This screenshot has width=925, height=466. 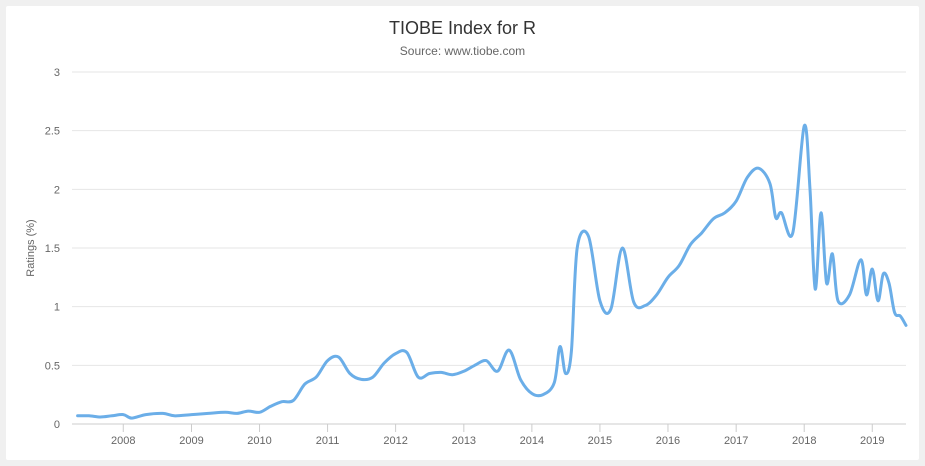 What do you see at coordinates (600, 441) in the screenshot?
I see `x-tick-label: 2015` at bounding box center [600, 441].